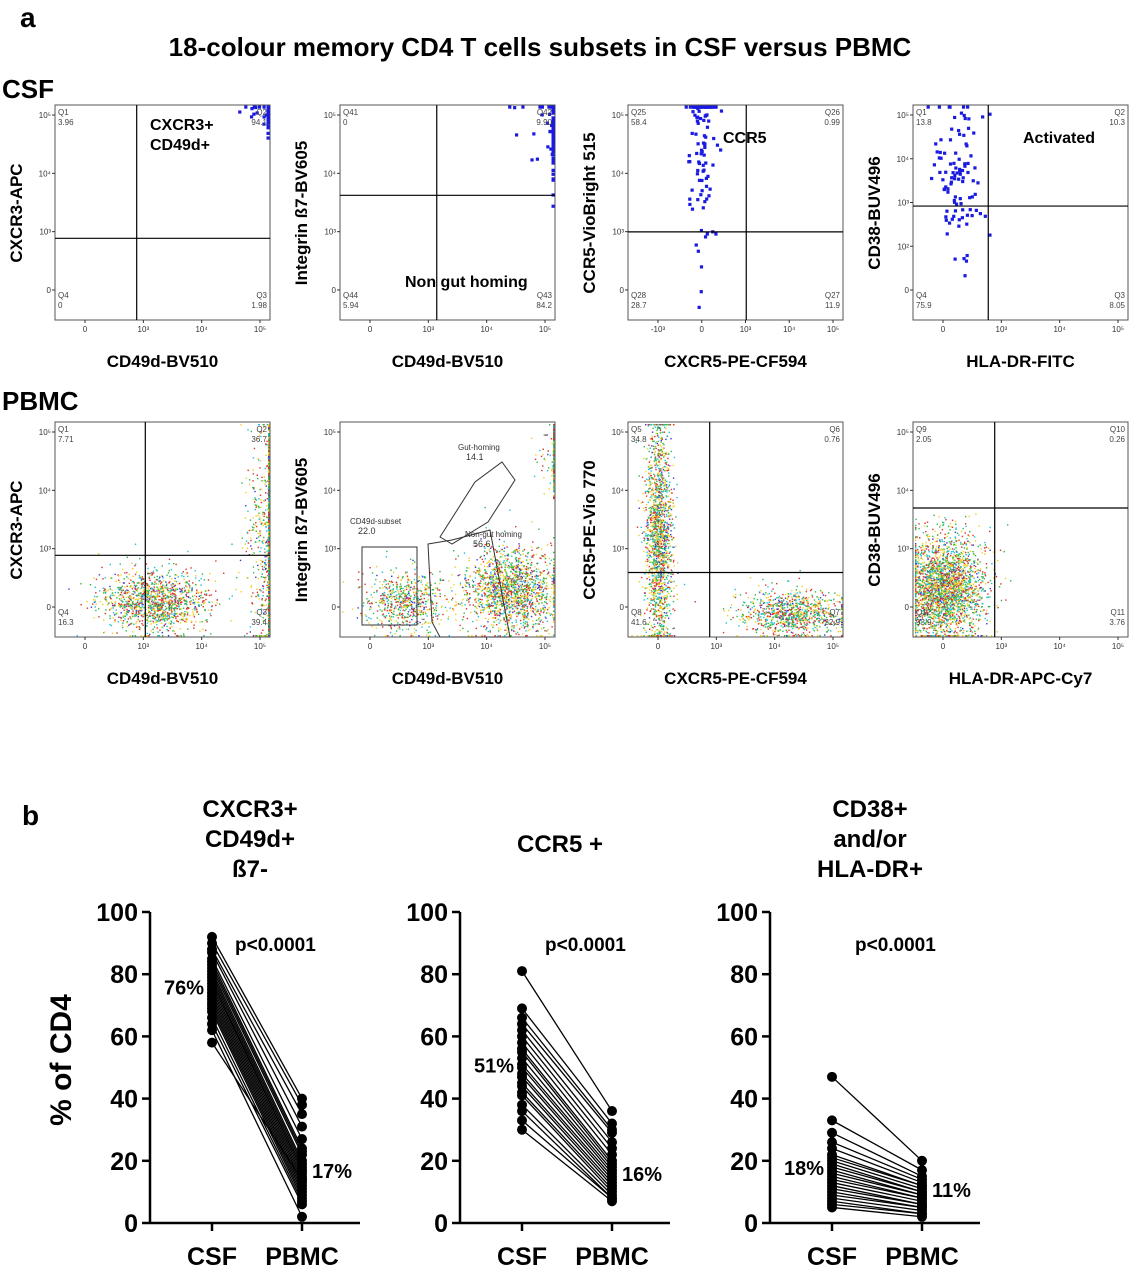  What do you see at coordinates (49, 290) in the screenshot?
I see `y-tick-label: 0` at bounding box center [49, 290].